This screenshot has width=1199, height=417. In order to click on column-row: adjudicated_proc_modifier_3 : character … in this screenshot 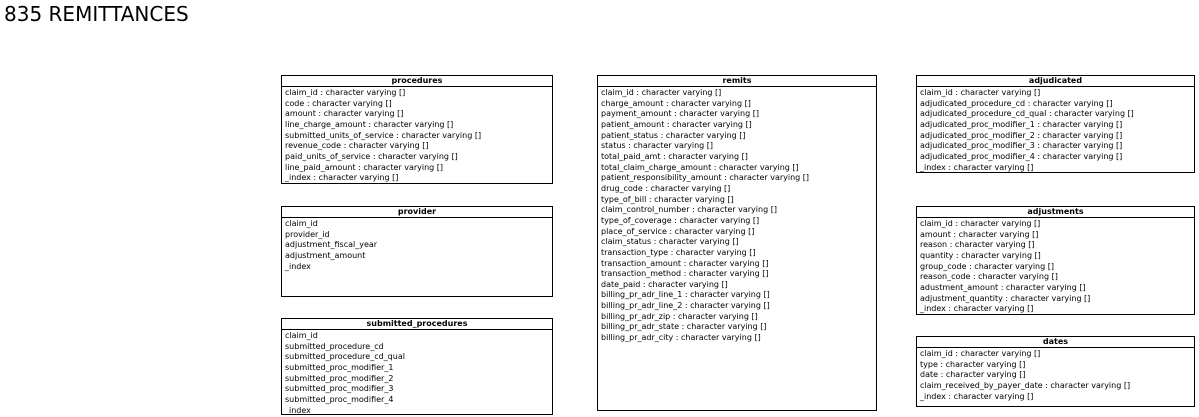, I will do `click(1021, 146)`.